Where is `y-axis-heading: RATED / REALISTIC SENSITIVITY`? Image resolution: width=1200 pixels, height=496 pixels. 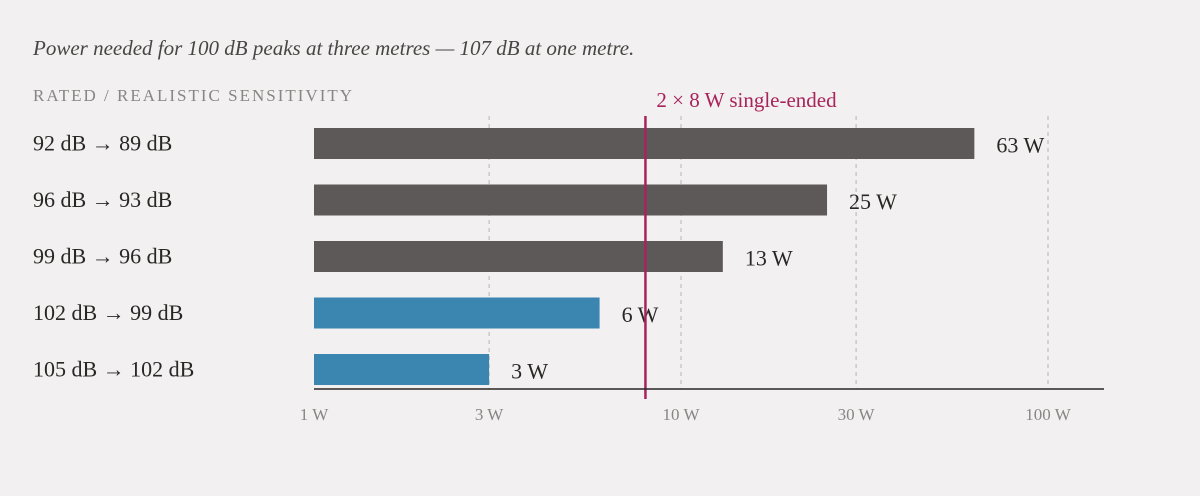 y-axis-heading: RATED / REALISTIC SENSITIVITY is located at coordinates (194, 95).